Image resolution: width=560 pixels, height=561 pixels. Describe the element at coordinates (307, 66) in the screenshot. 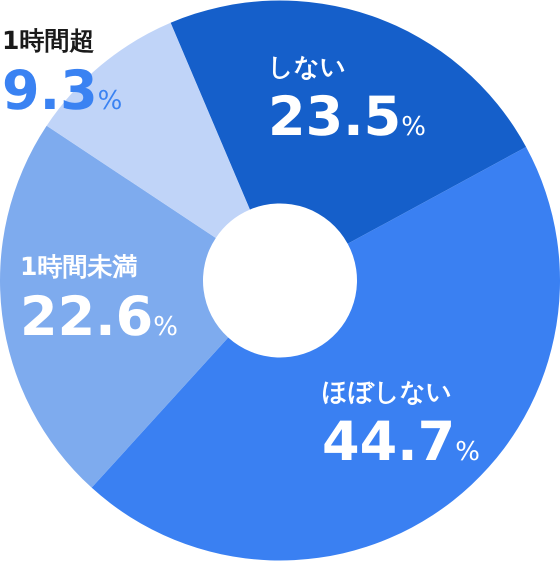

I see `slice-label: しない` at that location.